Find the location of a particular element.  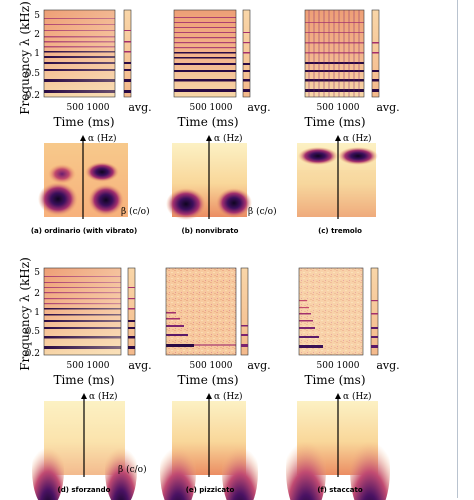

ytick-0.2: 0.2 is located at coordinates (33, 96).